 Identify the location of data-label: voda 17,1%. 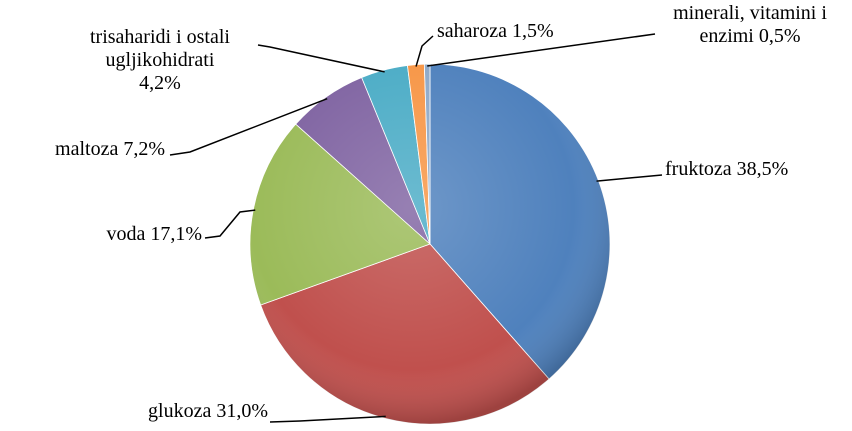
(154, 234).